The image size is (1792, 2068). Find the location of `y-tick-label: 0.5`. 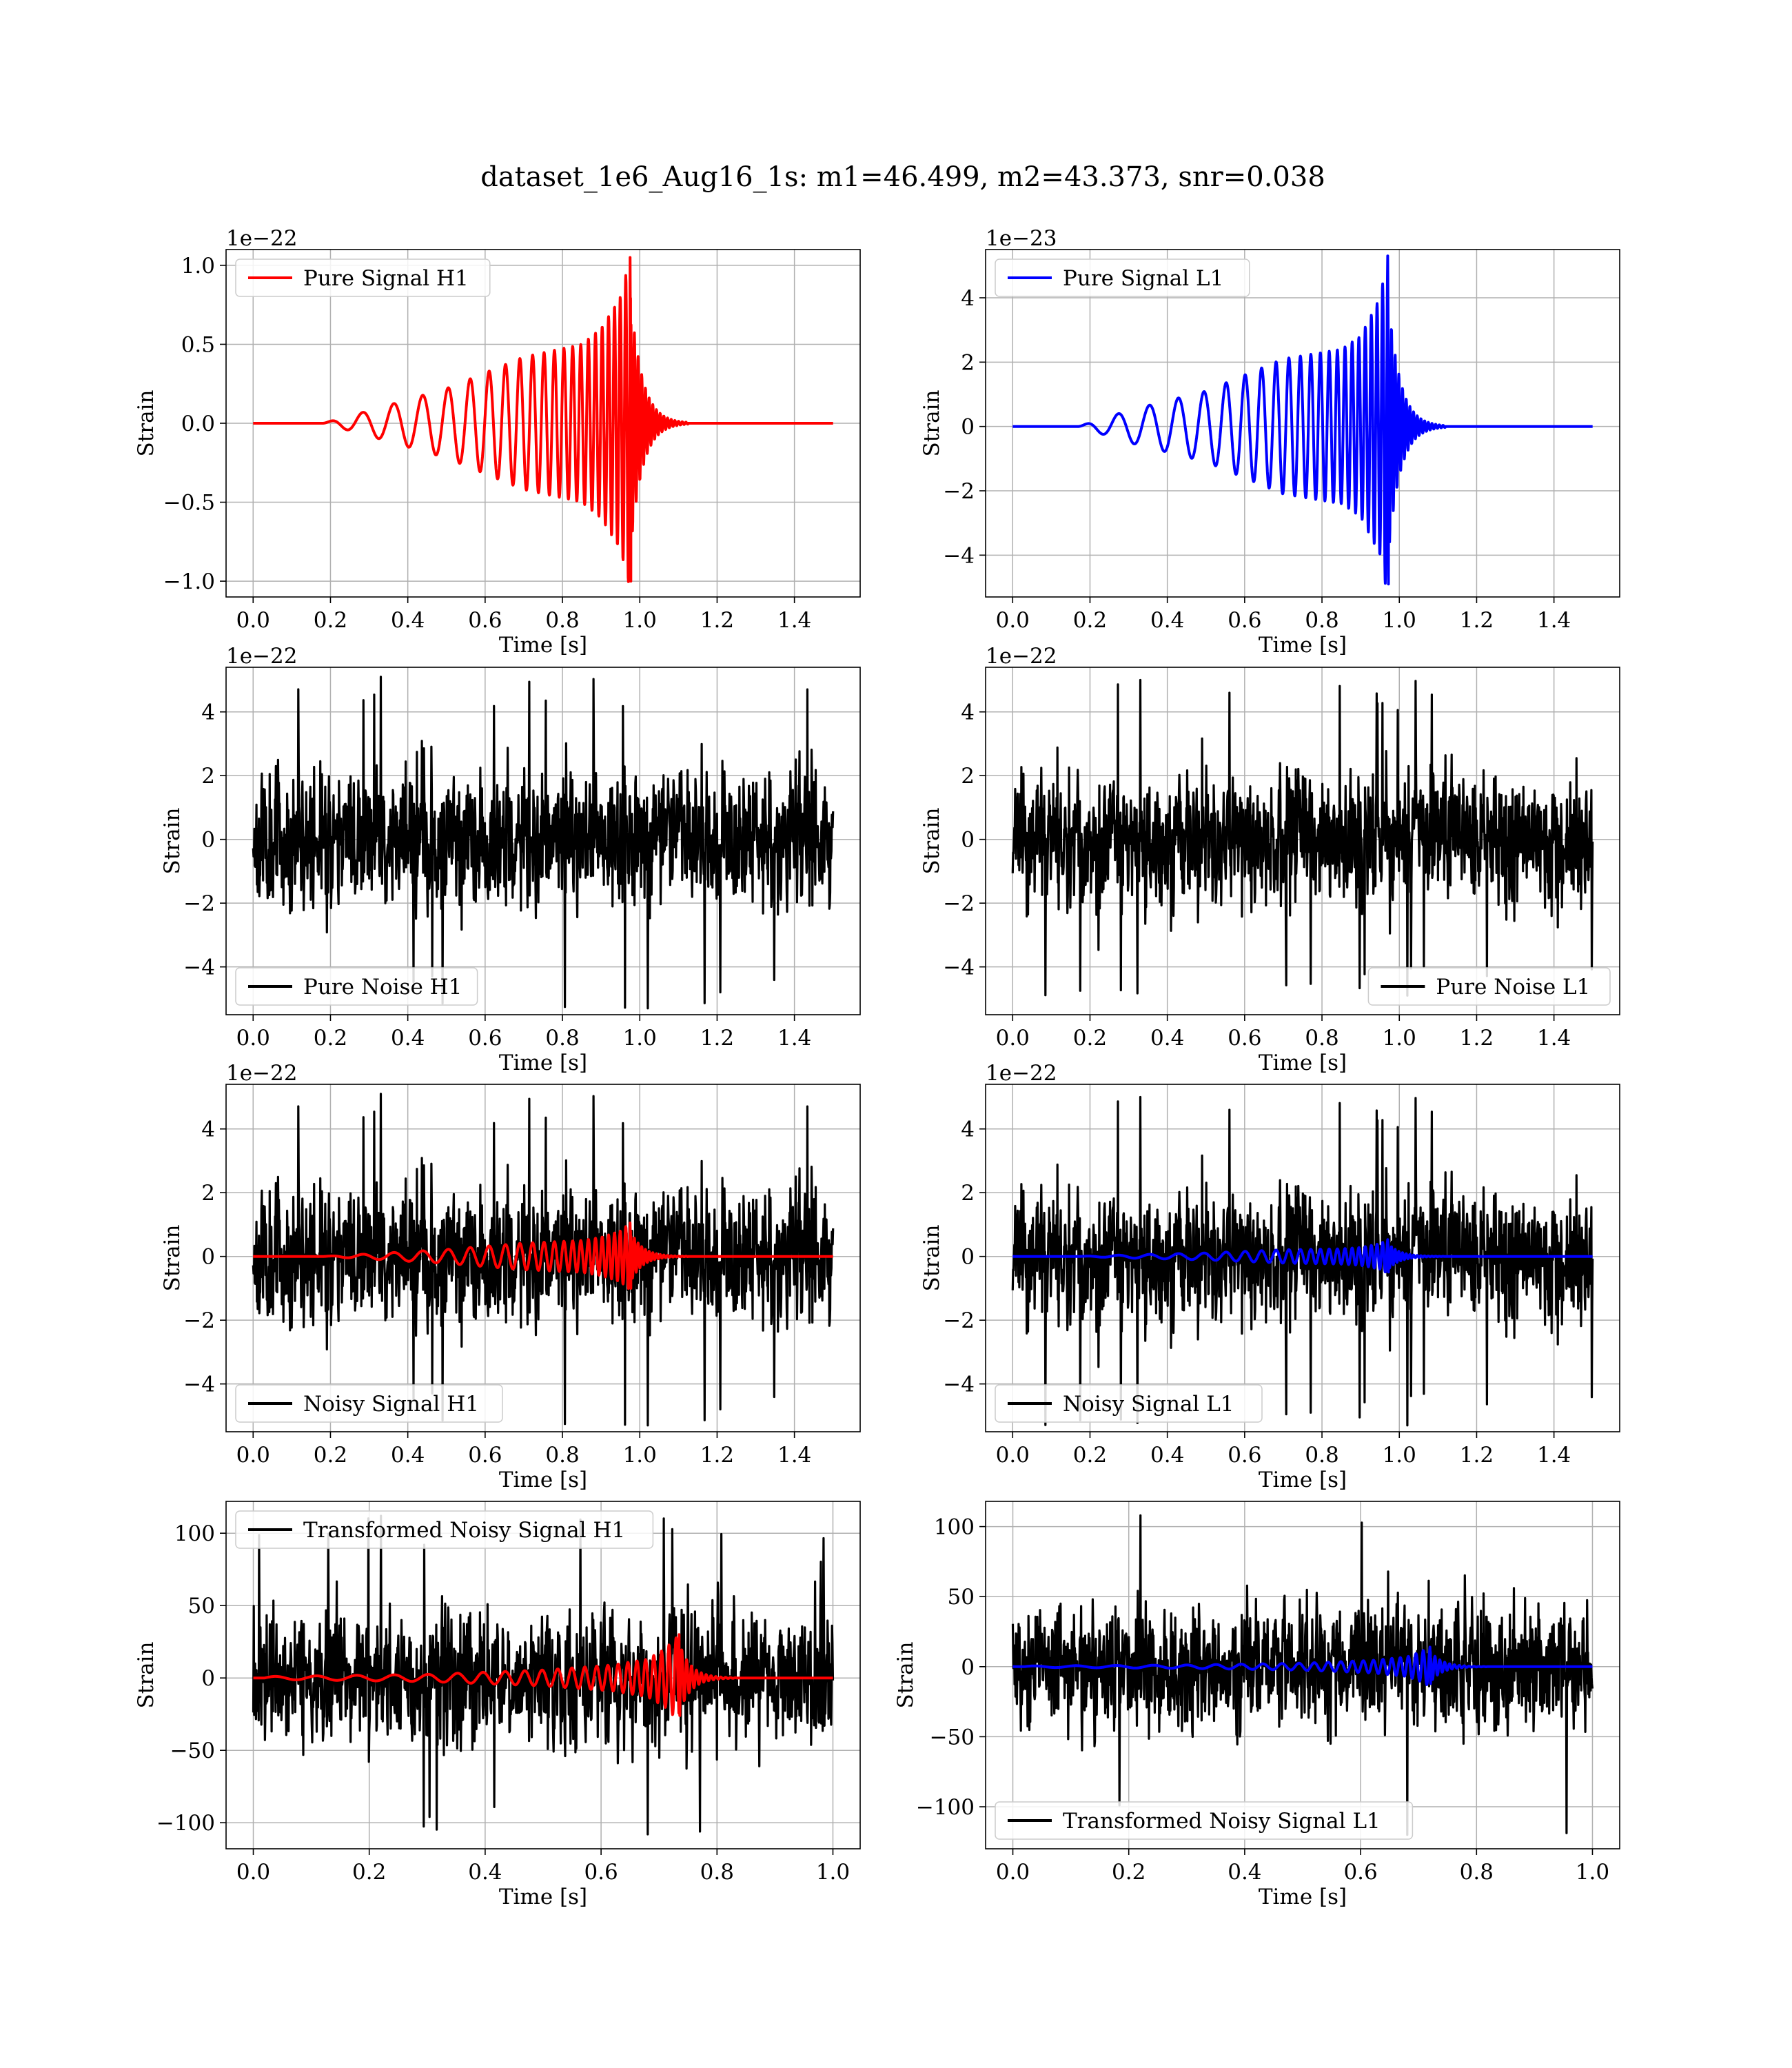

y-tick-label: 0.5 is located at coordinates (198, 344).